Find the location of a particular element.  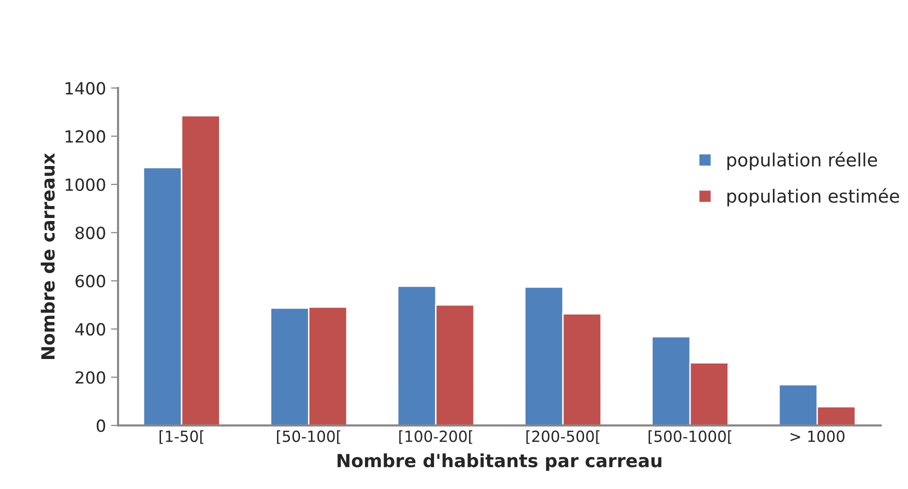

y-tick-label: 200 is located at coordinates (91, 377).